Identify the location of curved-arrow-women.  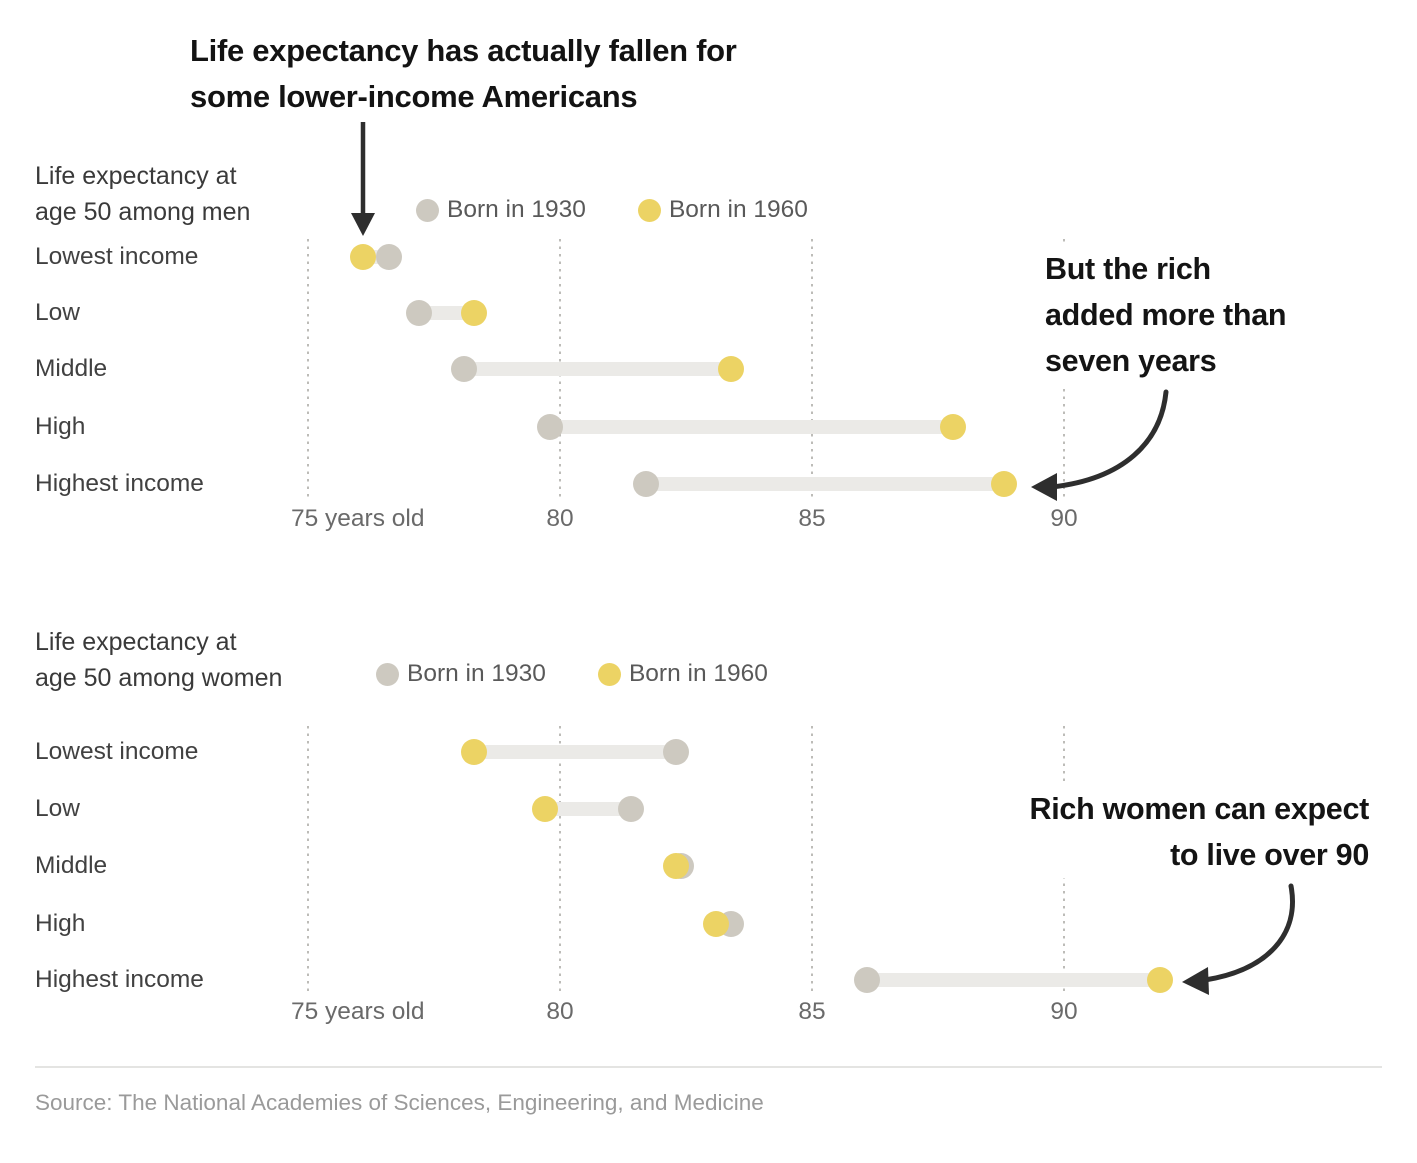
(1238, 939).